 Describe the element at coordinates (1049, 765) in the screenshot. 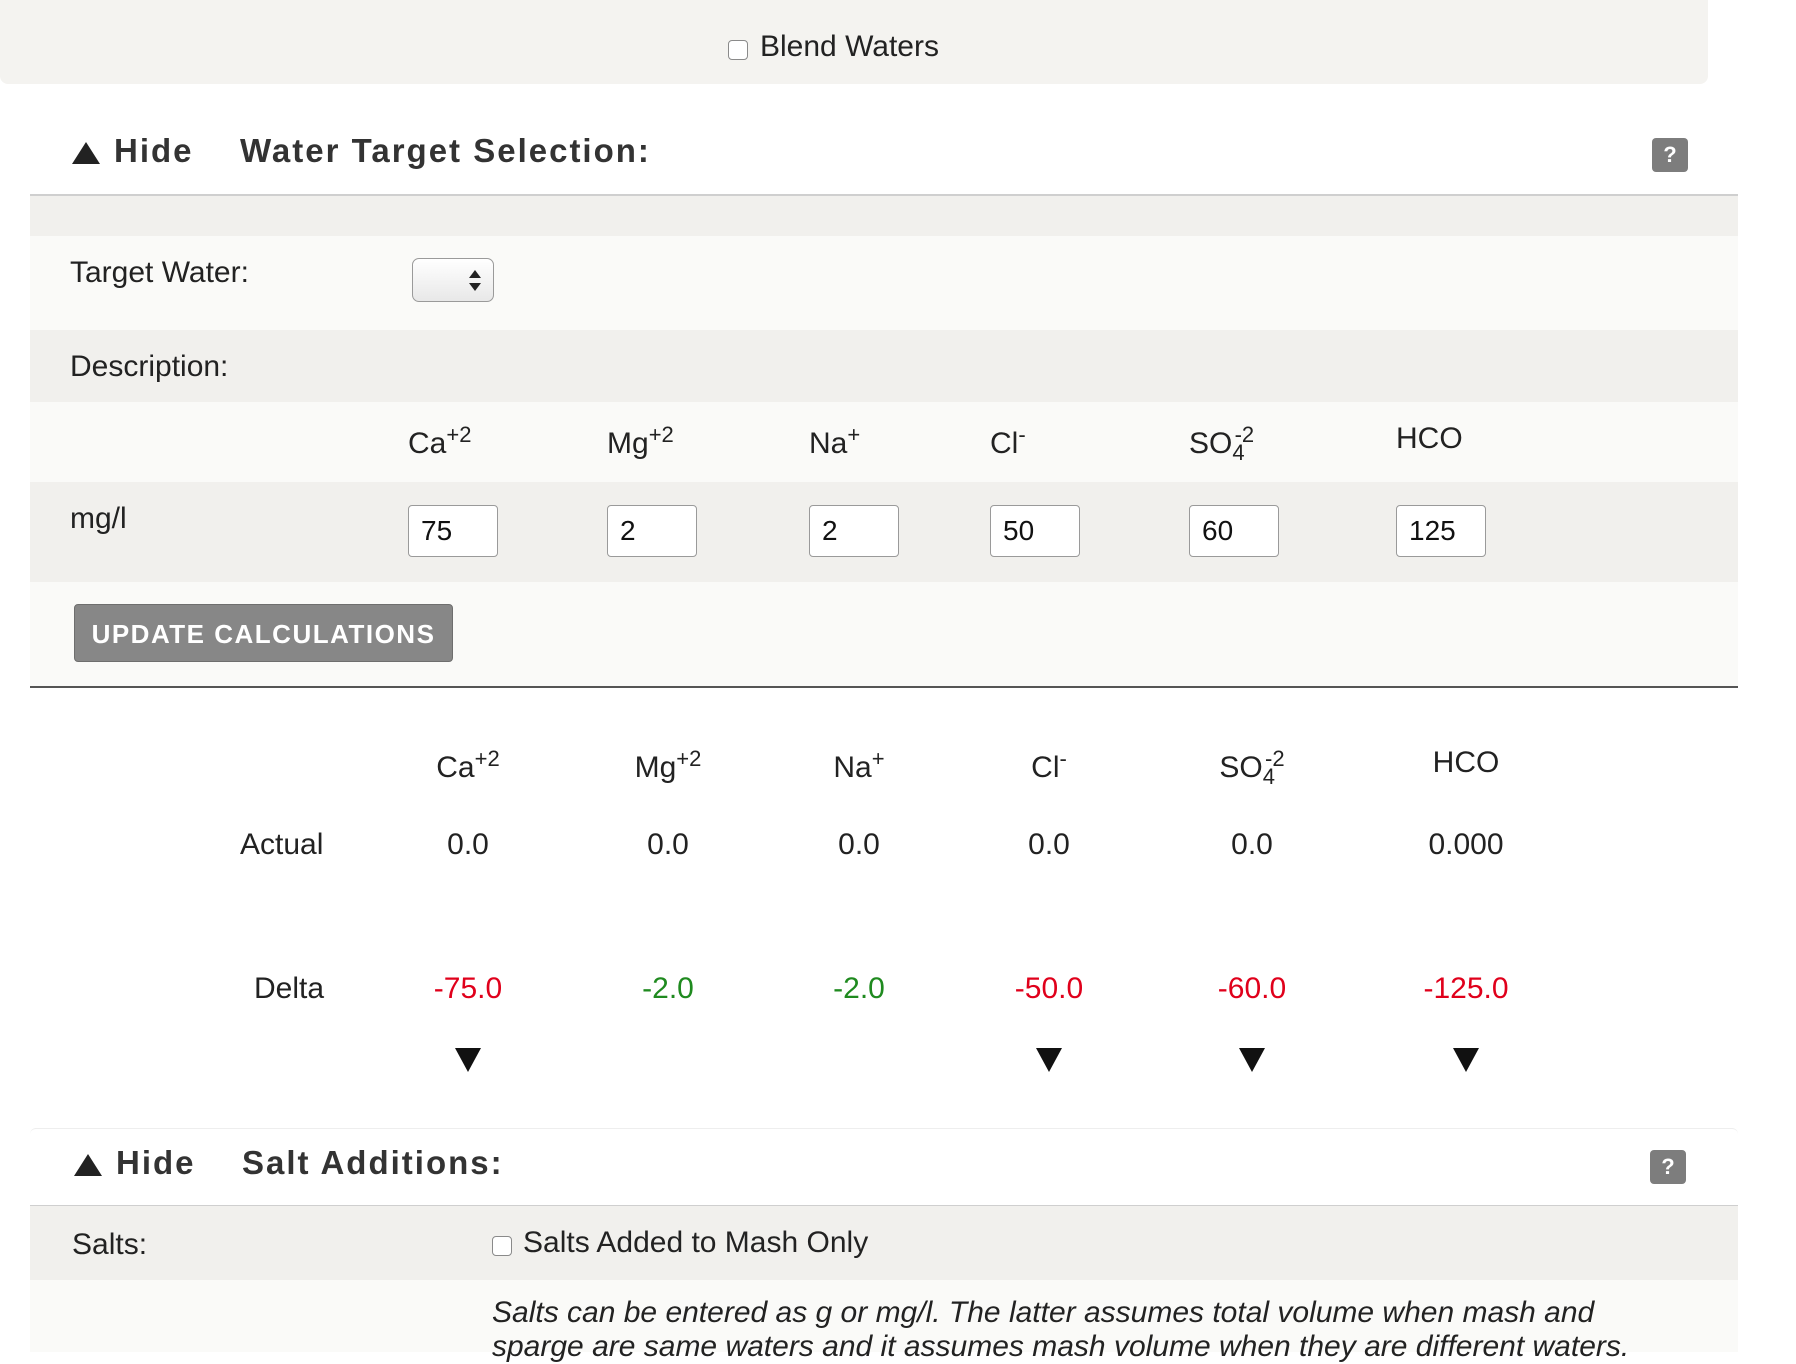

I see `result-header-cl: Cl-` at that location.